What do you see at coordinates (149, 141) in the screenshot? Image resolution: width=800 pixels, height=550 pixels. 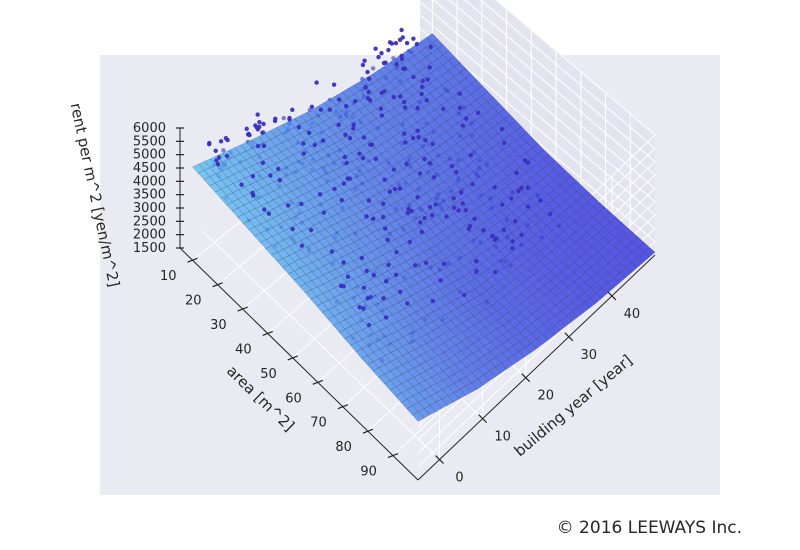 I see `z-tick-label: 5500` at bounding box center [149, 141].